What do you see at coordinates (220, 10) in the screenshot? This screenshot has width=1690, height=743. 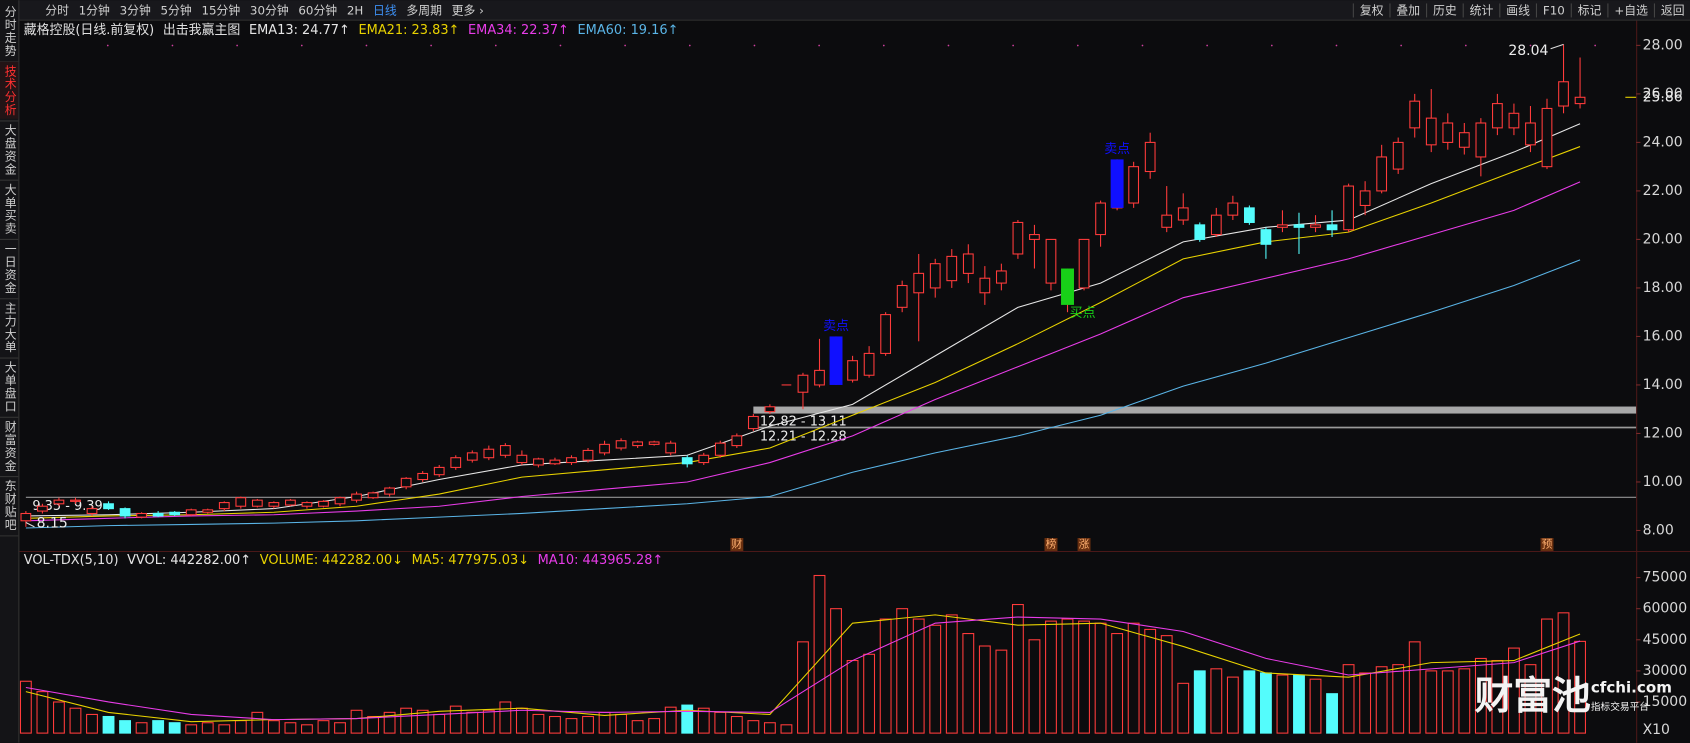 I see `period-tab: 15分钟` at bounding box center [220, 10].